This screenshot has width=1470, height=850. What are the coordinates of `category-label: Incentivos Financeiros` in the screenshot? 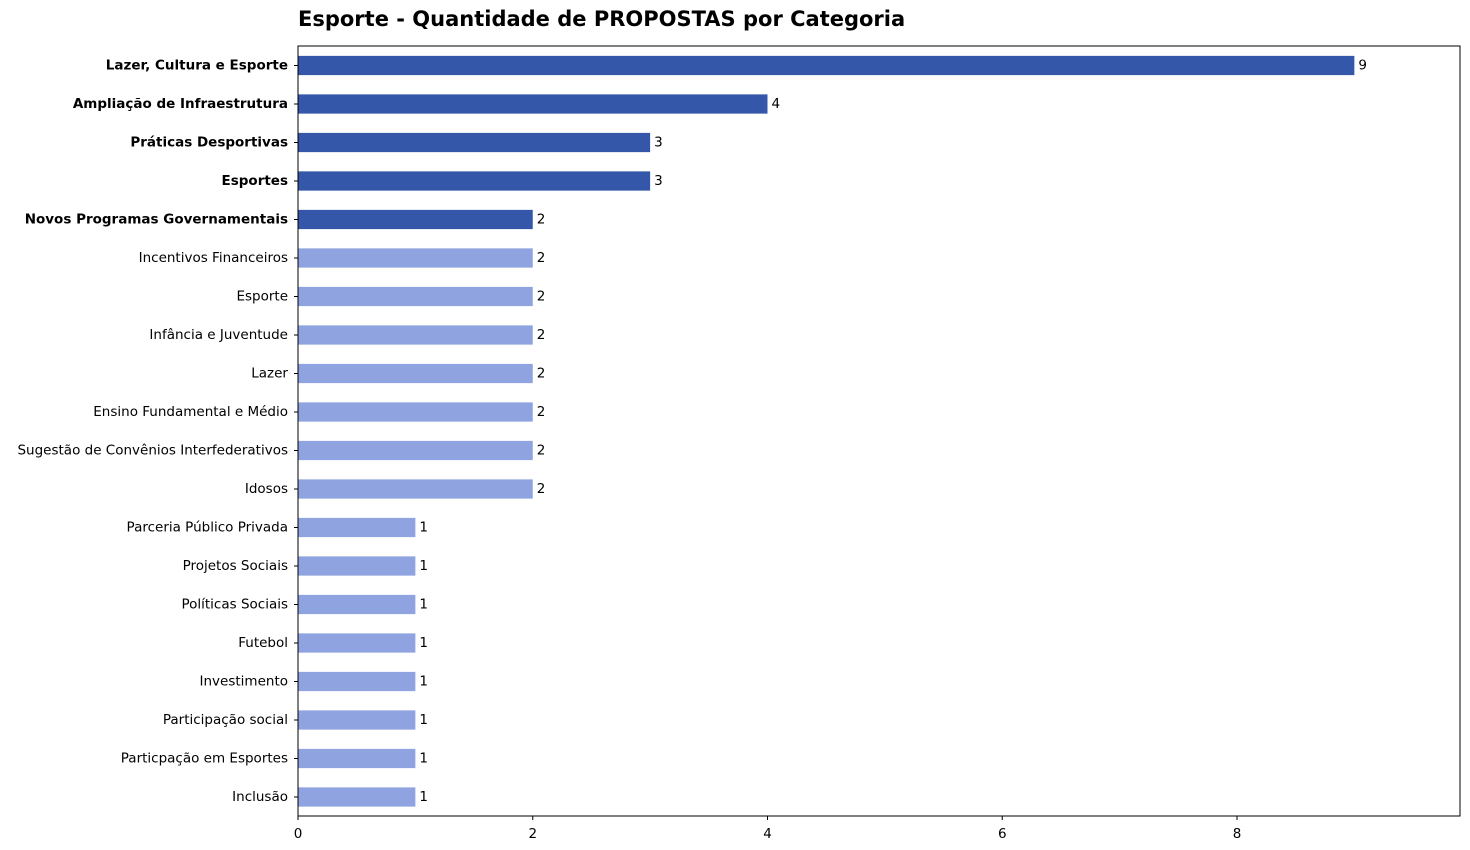 It's located at (213, 258).